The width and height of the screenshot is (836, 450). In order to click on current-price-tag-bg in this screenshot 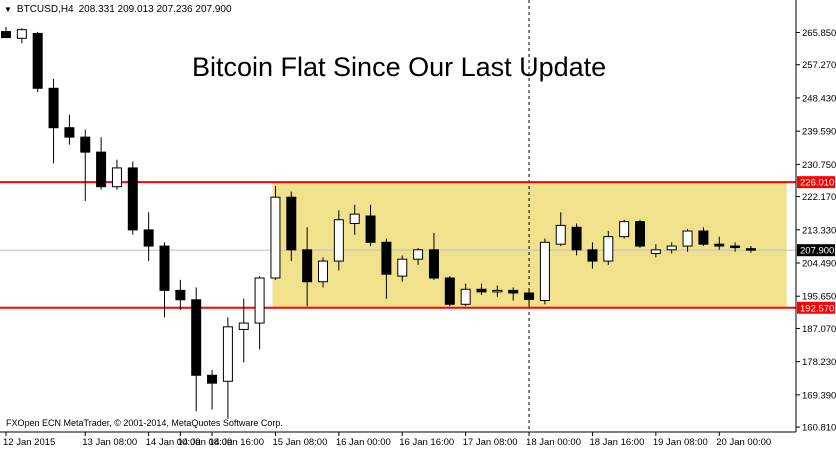, I will do `click(816, 250)`.